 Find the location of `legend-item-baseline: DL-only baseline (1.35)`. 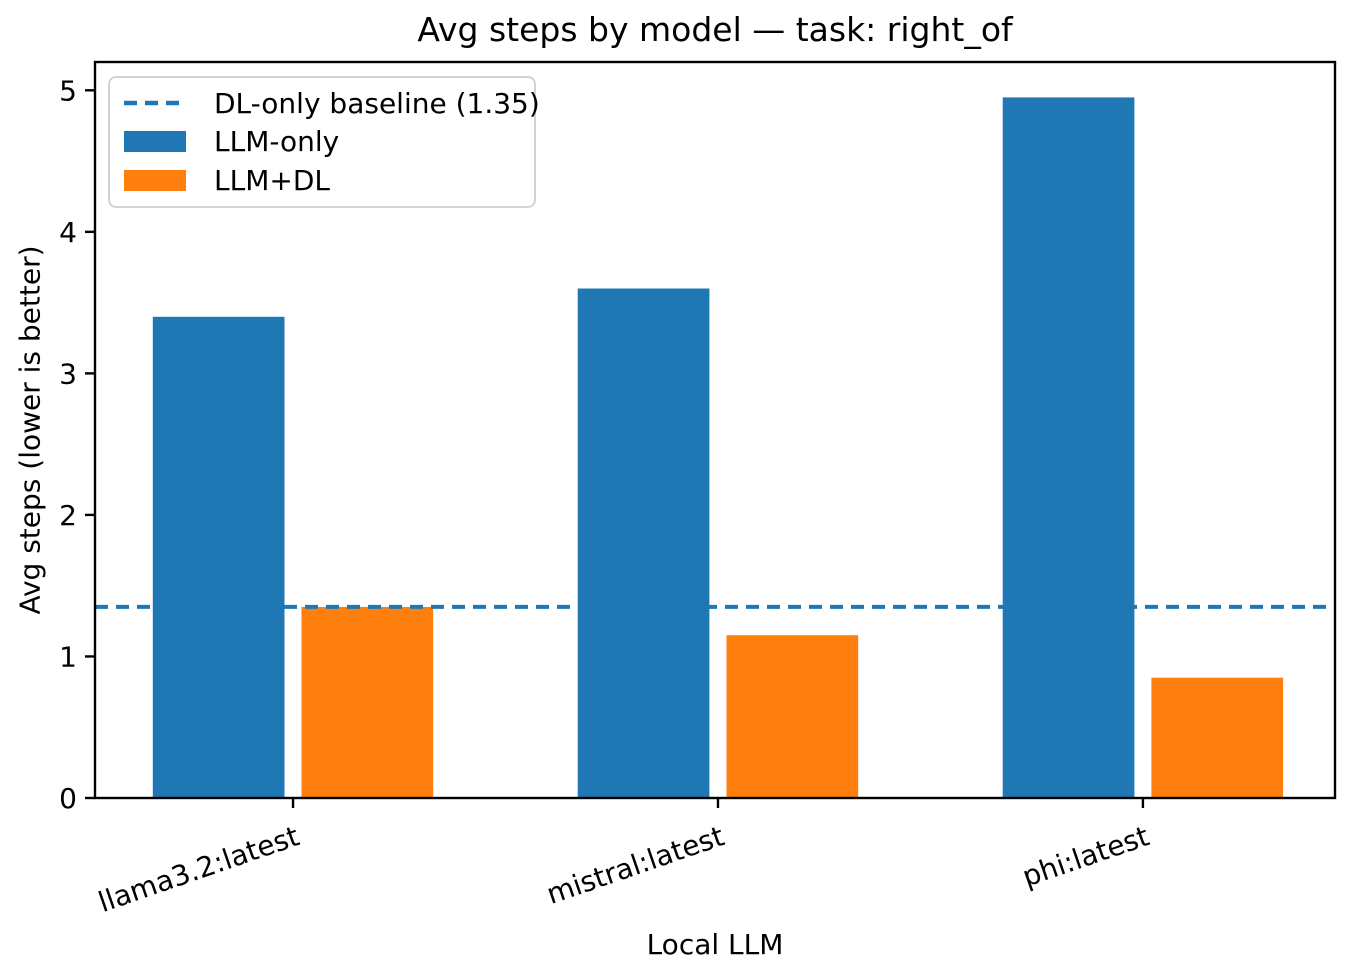

legend-item-baseline: DL-only baseline (1.35) is located at coordinates (331, 103).